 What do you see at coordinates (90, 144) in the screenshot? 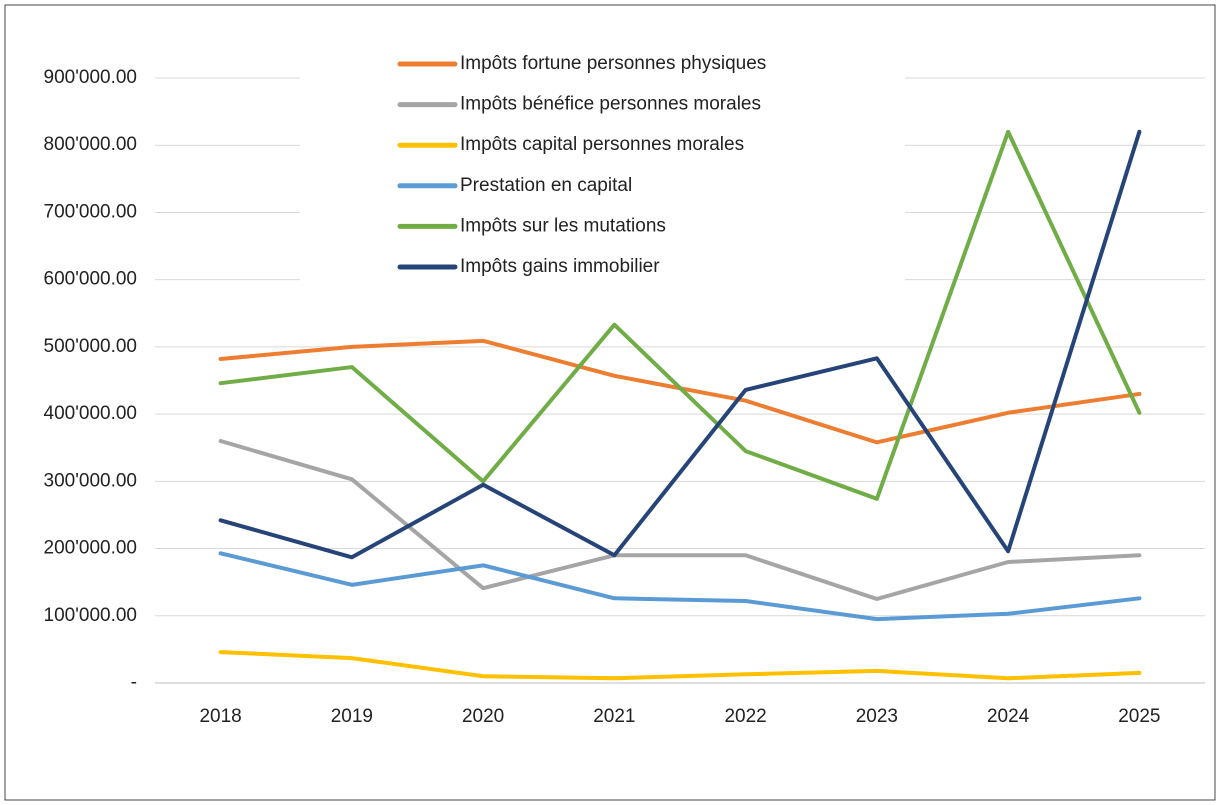
I see `y-tick-label: 800'000.00` at bounding box center [90, 144].